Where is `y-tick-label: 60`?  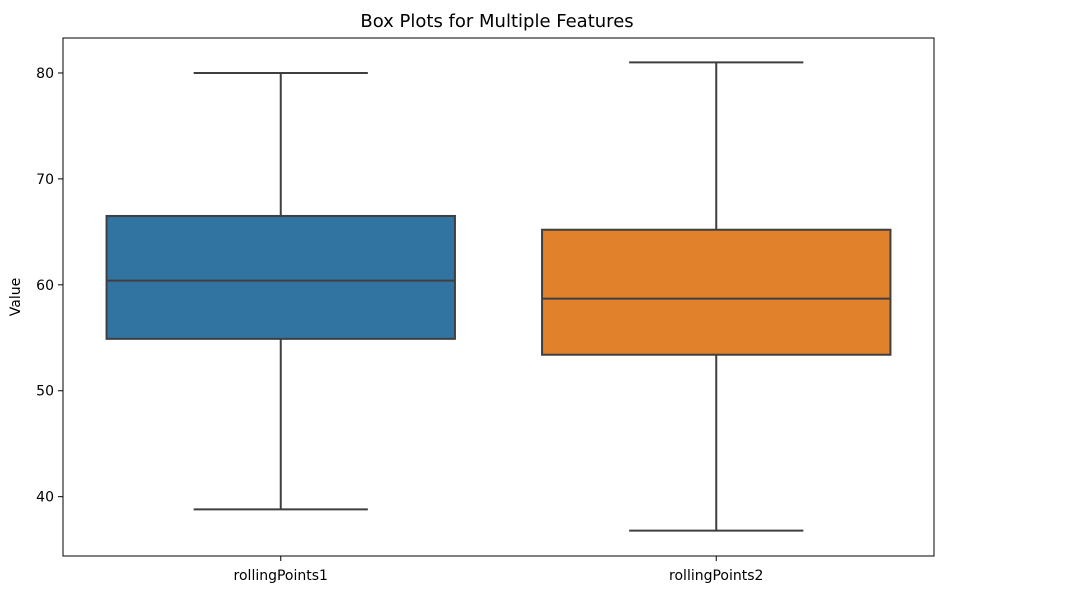
y-tick-label: 60 is located at coordinates (45, 286).